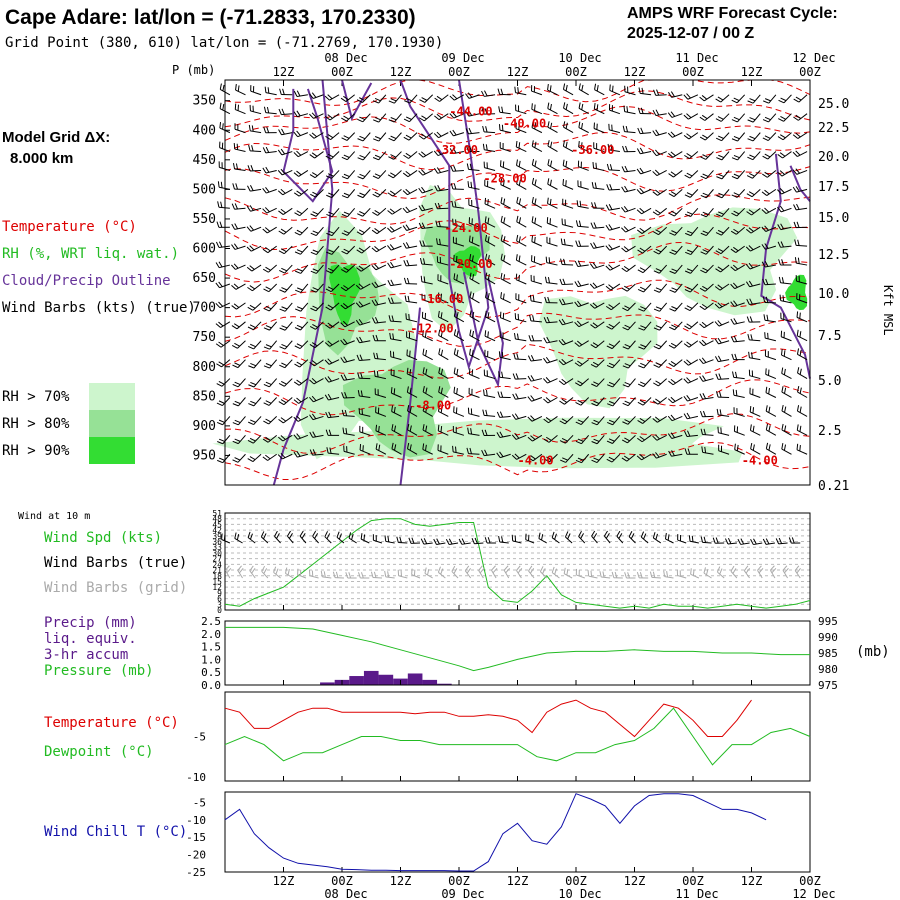  What do you see at coordinates (517, 563) in the screenshot?
I see `wind-speed-line` at bounding box center [517, 563].